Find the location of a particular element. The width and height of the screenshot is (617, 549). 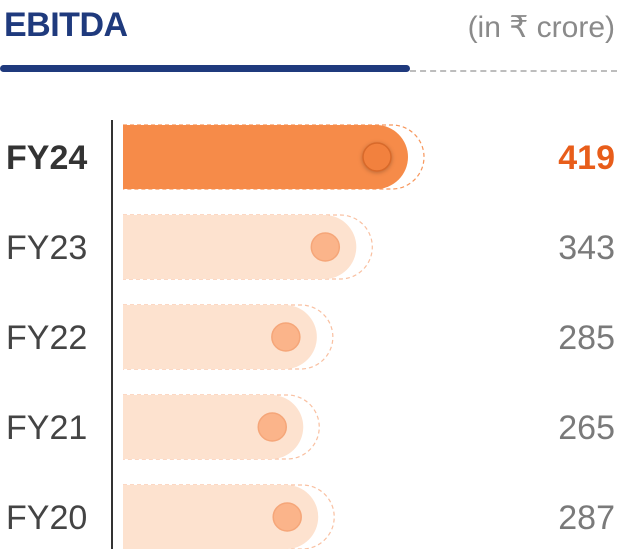

value-label: 285 is located at coordinates (586, 338).